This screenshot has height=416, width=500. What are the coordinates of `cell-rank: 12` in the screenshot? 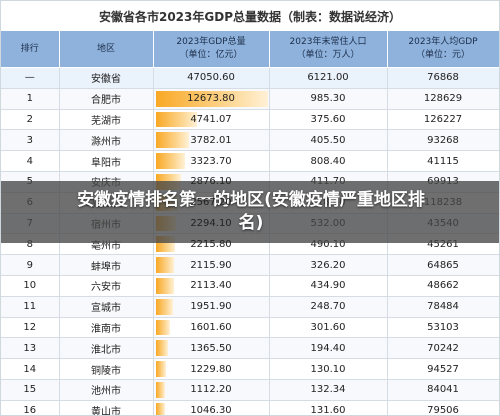 It's located at (30, 328).